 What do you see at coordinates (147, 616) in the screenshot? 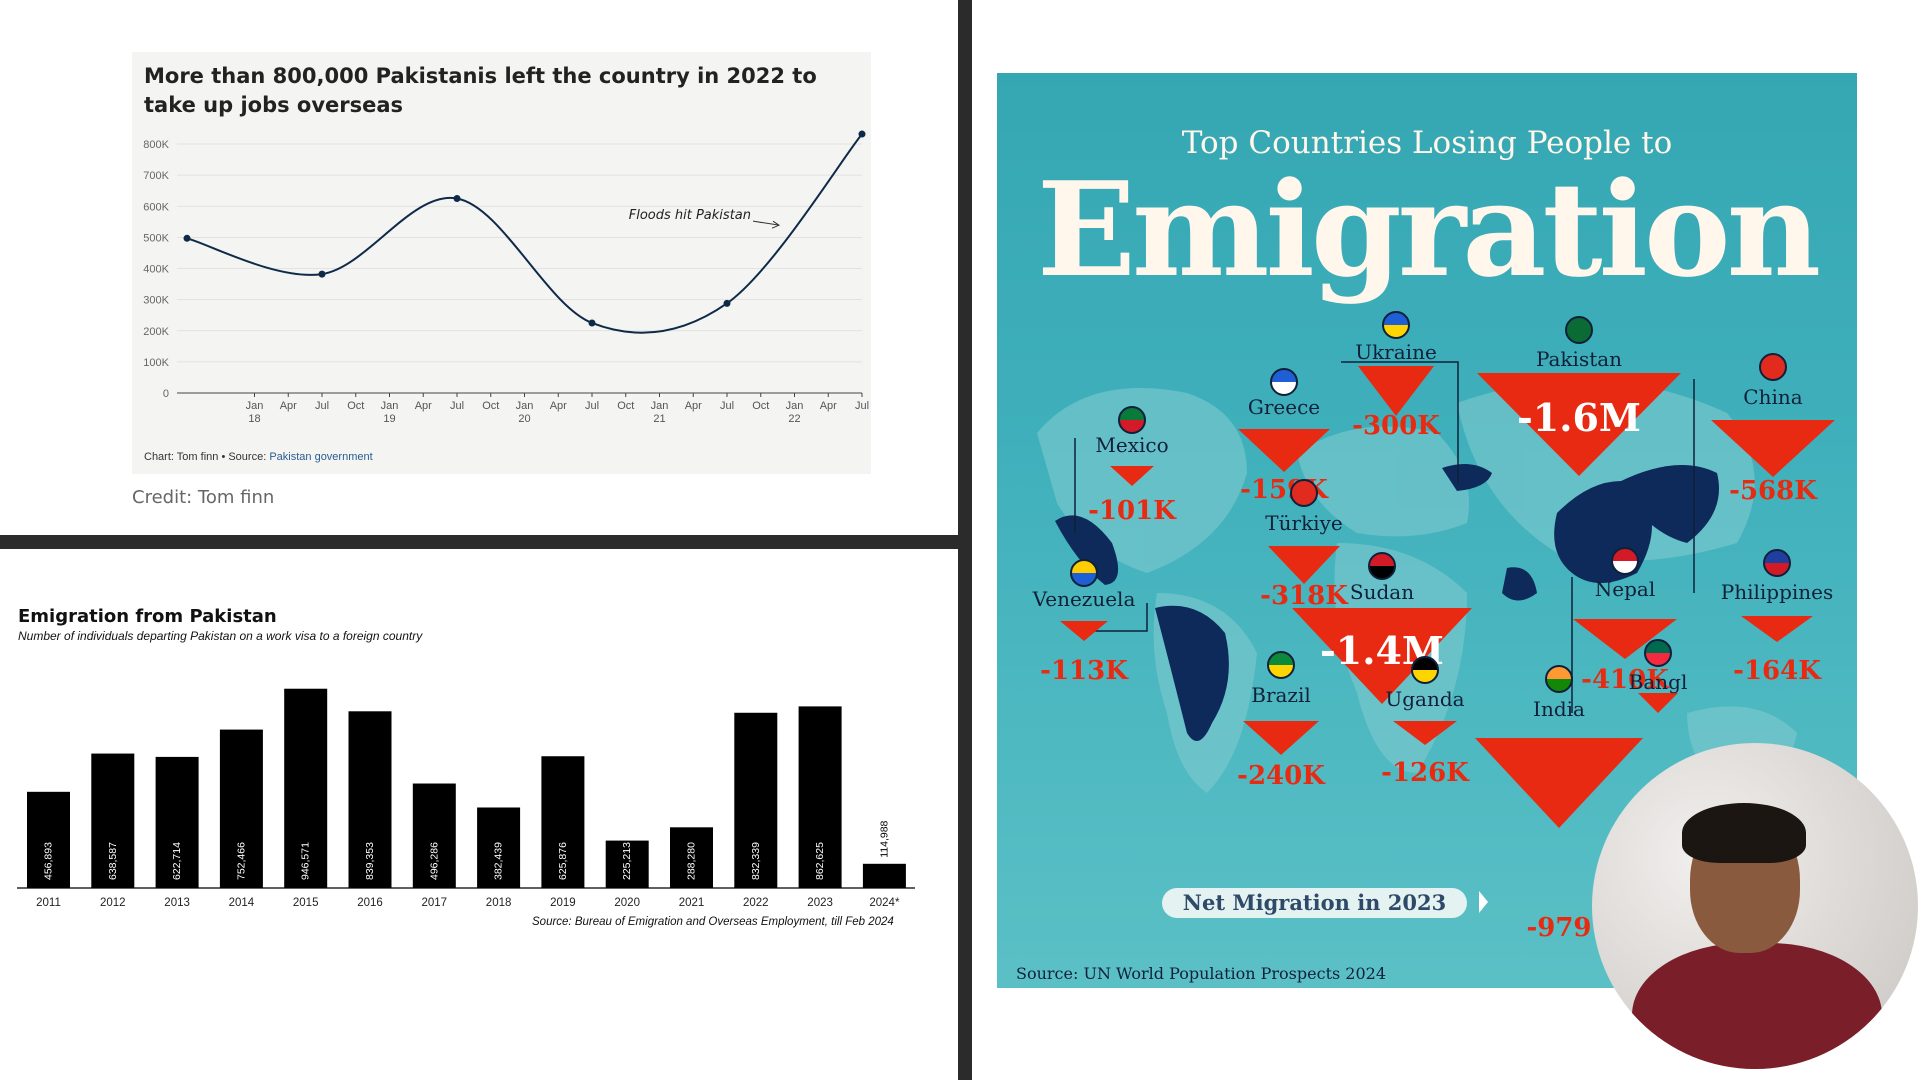
I see `bar-chart-title: Emigration from Pakistan` at bounding box center [147, 616].